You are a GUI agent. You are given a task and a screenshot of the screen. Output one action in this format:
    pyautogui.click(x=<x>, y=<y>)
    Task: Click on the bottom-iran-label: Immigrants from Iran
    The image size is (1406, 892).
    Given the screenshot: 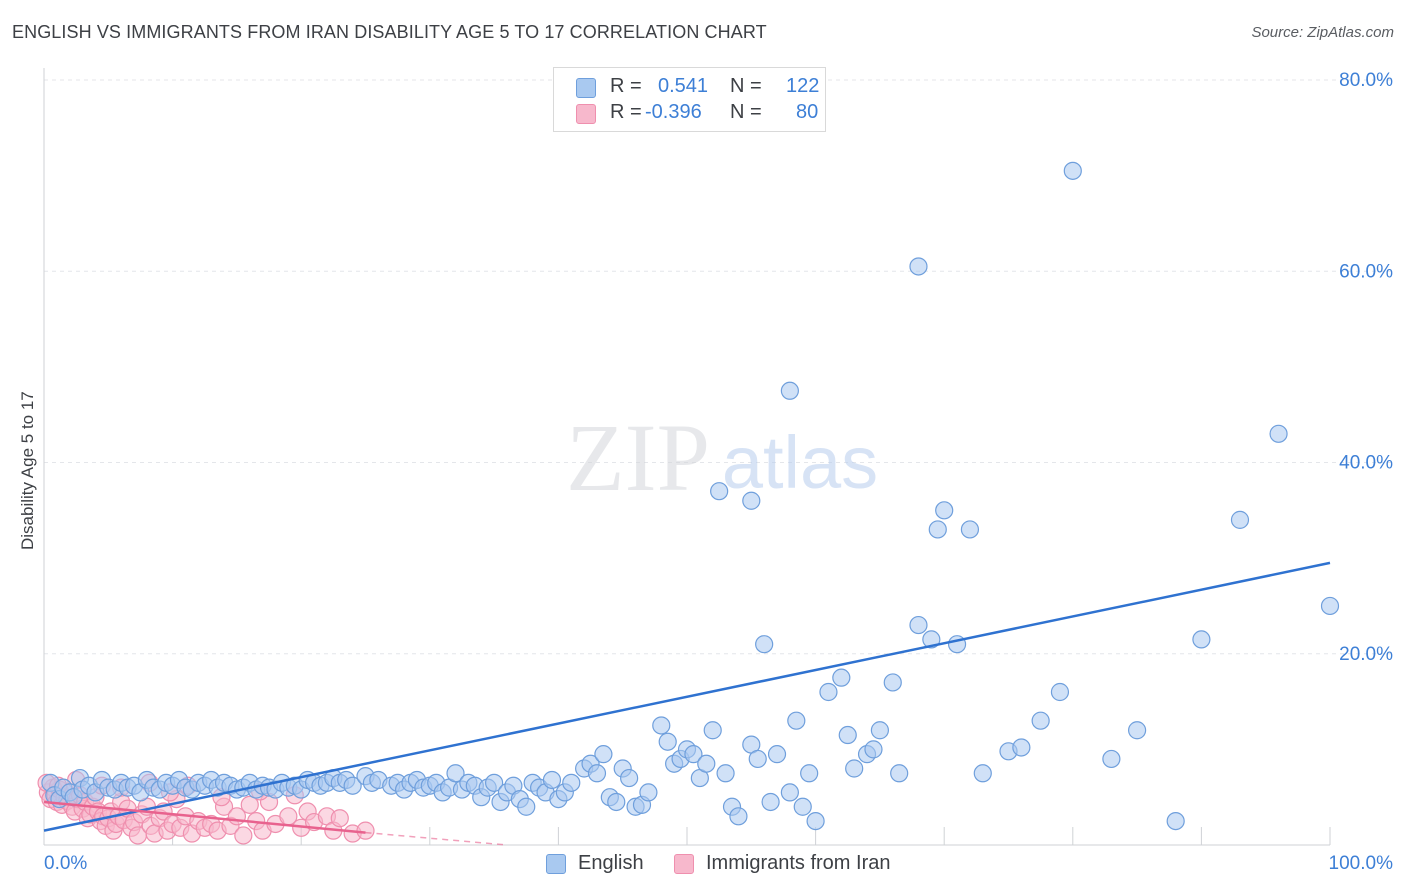 What is the action you would take?
    pyautogui.click(x=798, y=863)
    